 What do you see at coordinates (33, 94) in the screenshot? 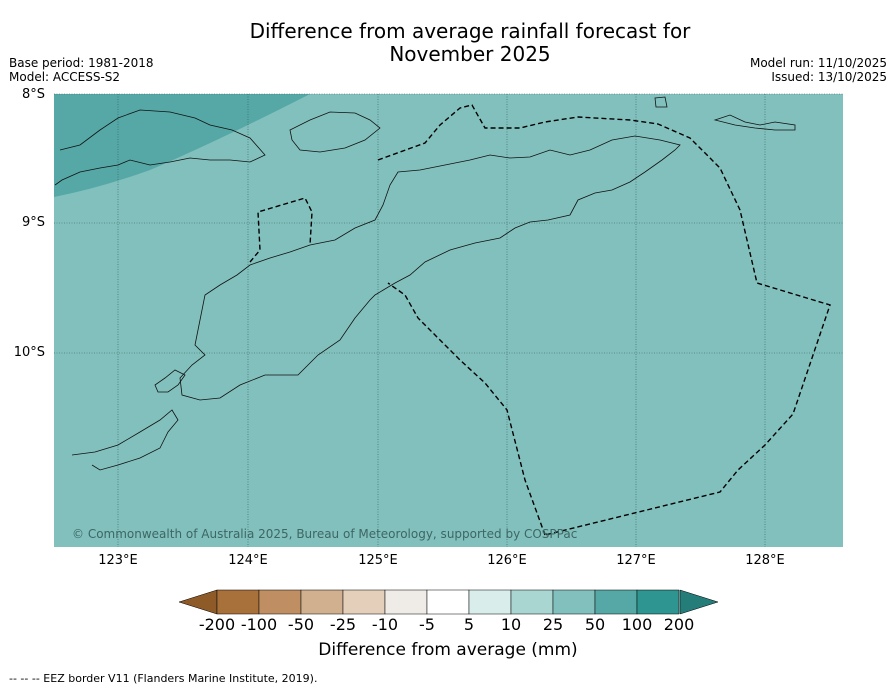
I see `lat-label-8s: 8°S` at bounding box center [33, 94].